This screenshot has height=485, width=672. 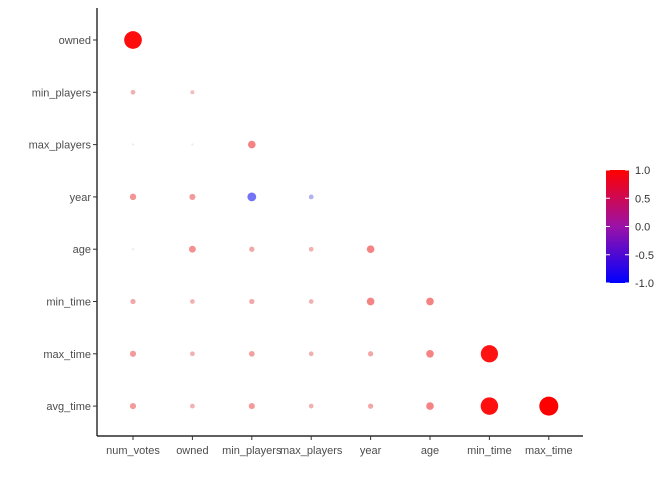 I want to click on point-owned-min_time, so click(x=192, y=301).